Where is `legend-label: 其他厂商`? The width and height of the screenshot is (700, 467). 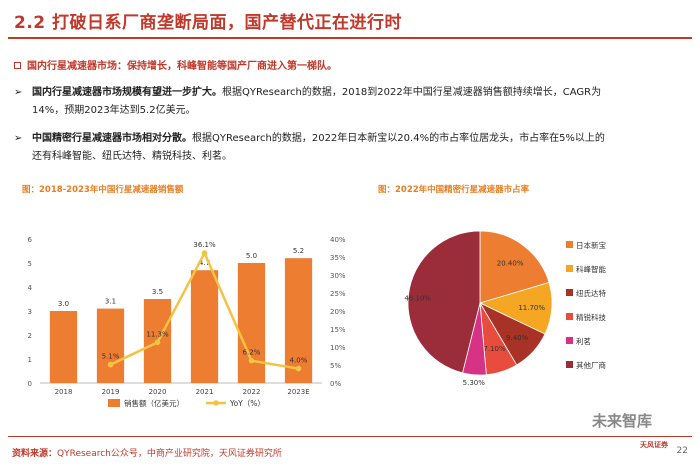
legend-label: 其他厂商 is located at coordinates (591, 365).